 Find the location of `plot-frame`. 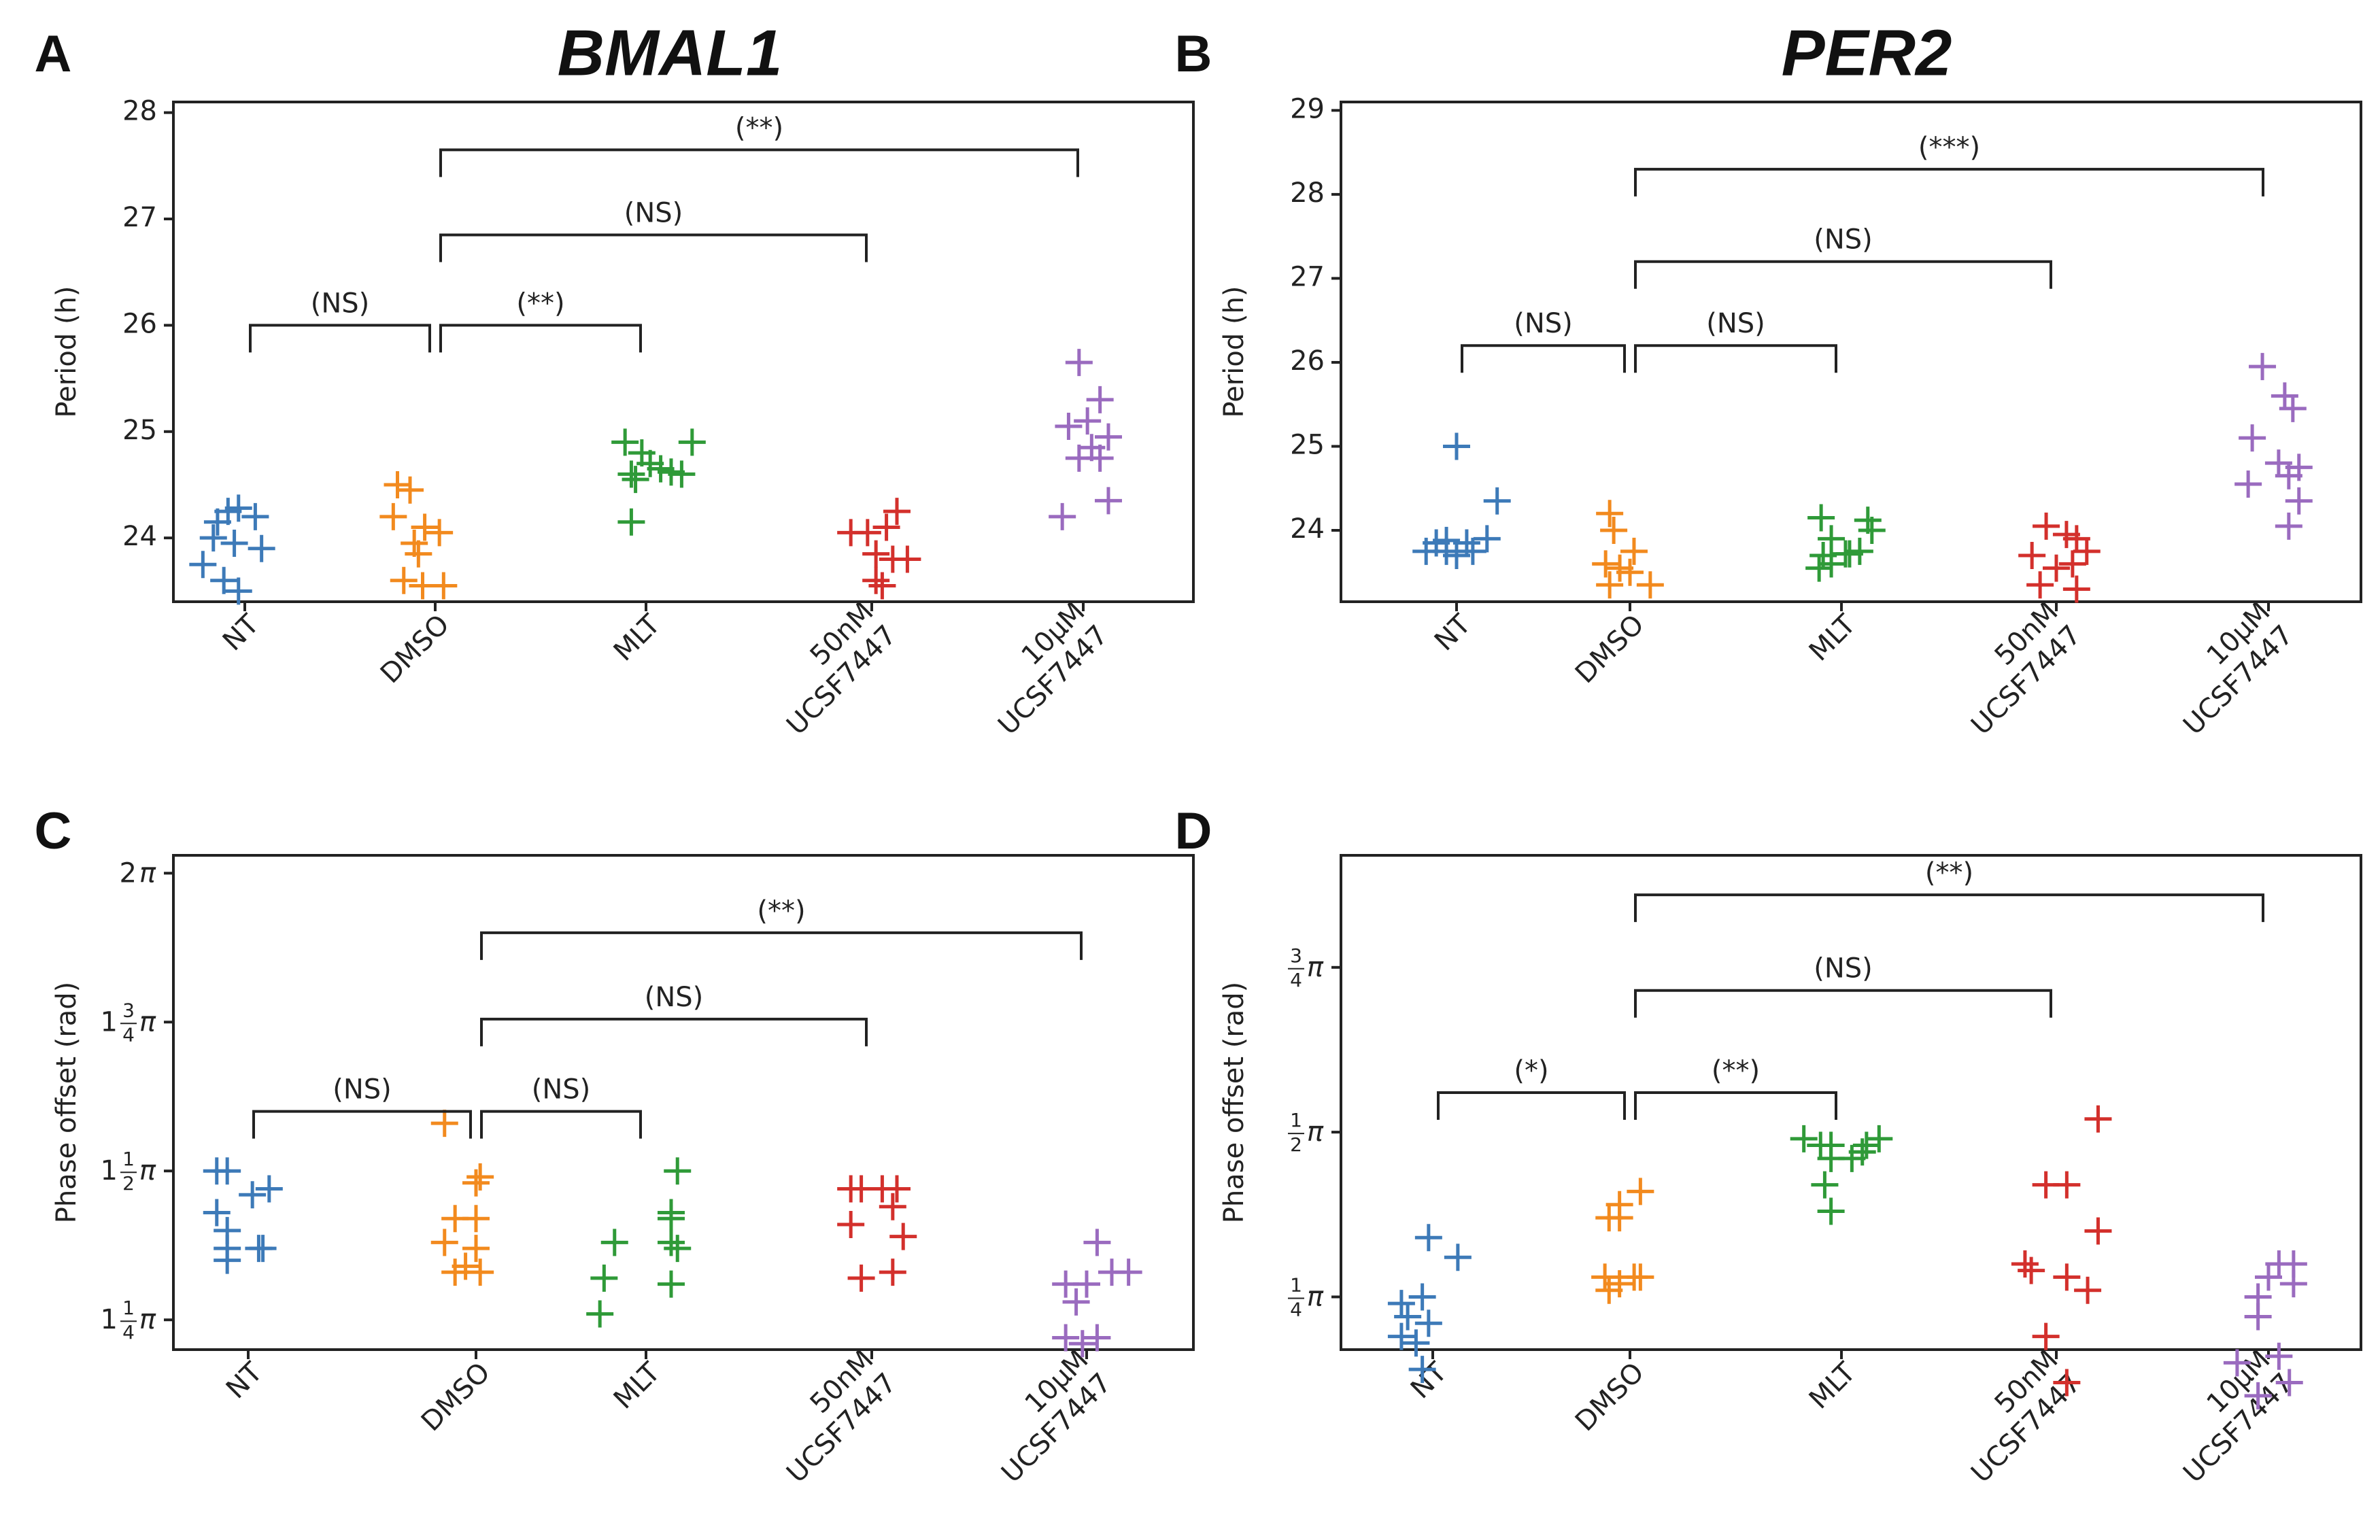

plot-frame is located at coordinates (1851, 1102).